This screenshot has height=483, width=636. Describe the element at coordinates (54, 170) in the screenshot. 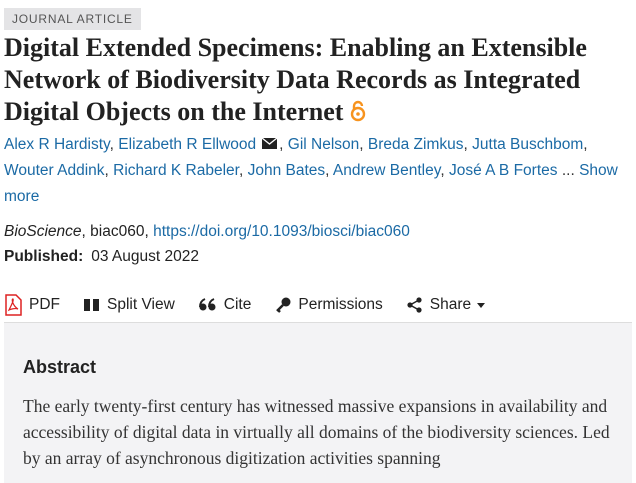

I see `author-link: Wouter Addink` at that location.